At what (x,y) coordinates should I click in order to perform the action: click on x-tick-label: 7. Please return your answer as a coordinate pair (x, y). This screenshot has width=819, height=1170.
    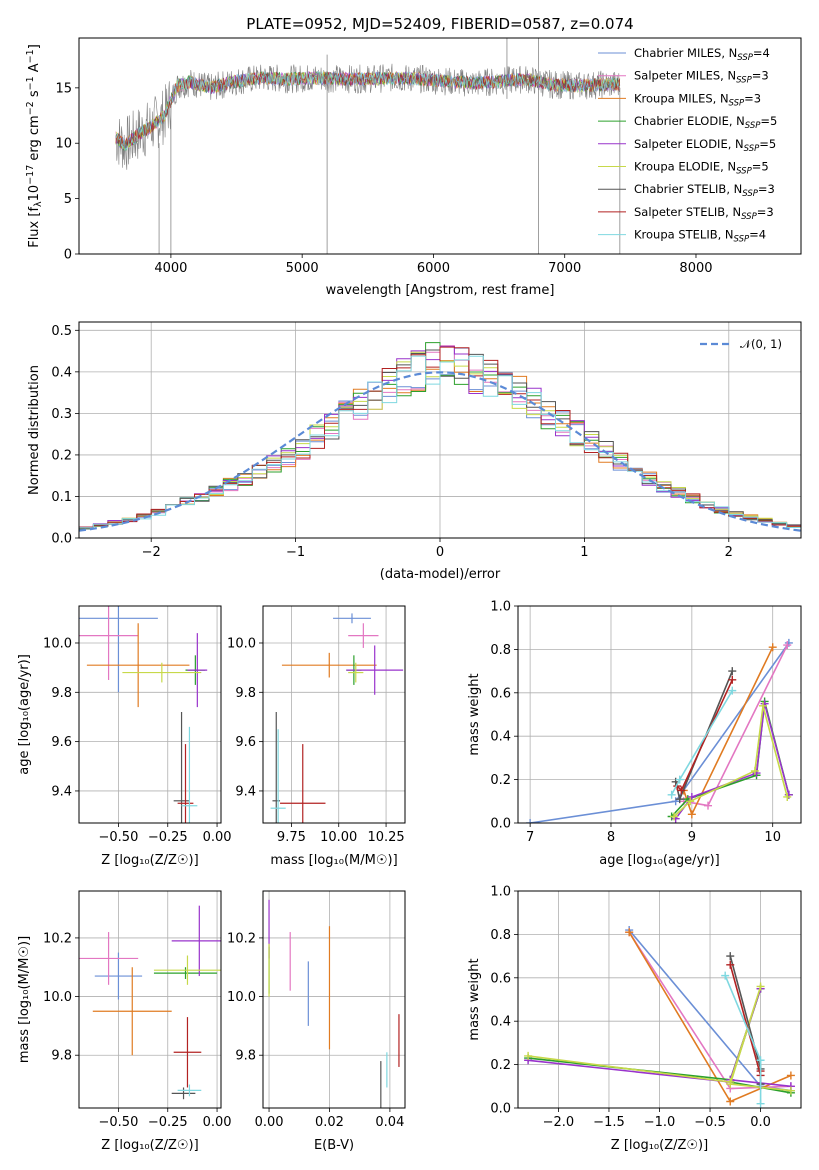
    Looking at the image, I should click on (530, 837).